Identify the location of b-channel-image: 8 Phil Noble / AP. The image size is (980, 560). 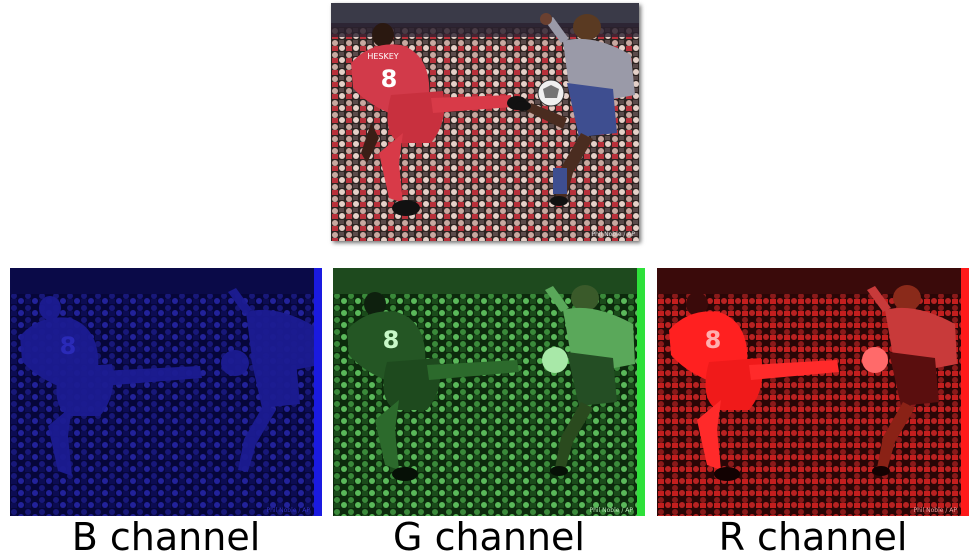
(166, 392).